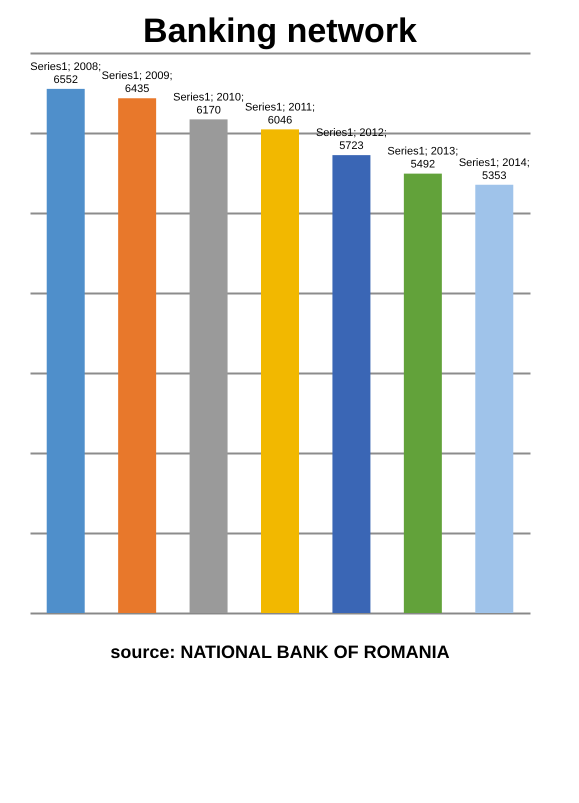 The width and height of the screenshot is (579, 803). What do you see at coordinates (208, 103) in the screenshot?
I see `data-label: Series1; 2010; 6170` at bounding box center [208, 103].